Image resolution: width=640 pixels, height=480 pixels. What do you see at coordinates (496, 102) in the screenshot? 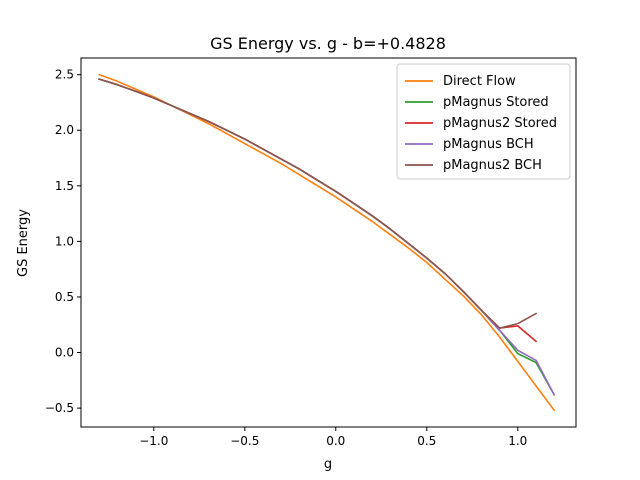
I see `legend-label-pmagnus-stored: pMagnus Stored` at bounding box center [496, 102].